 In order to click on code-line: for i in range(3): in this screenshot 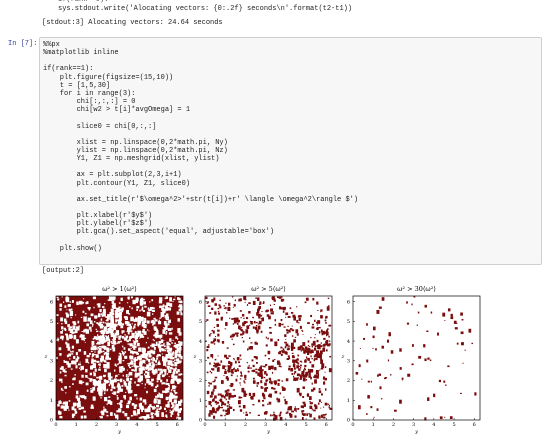, I will do `click(89, 93)`.